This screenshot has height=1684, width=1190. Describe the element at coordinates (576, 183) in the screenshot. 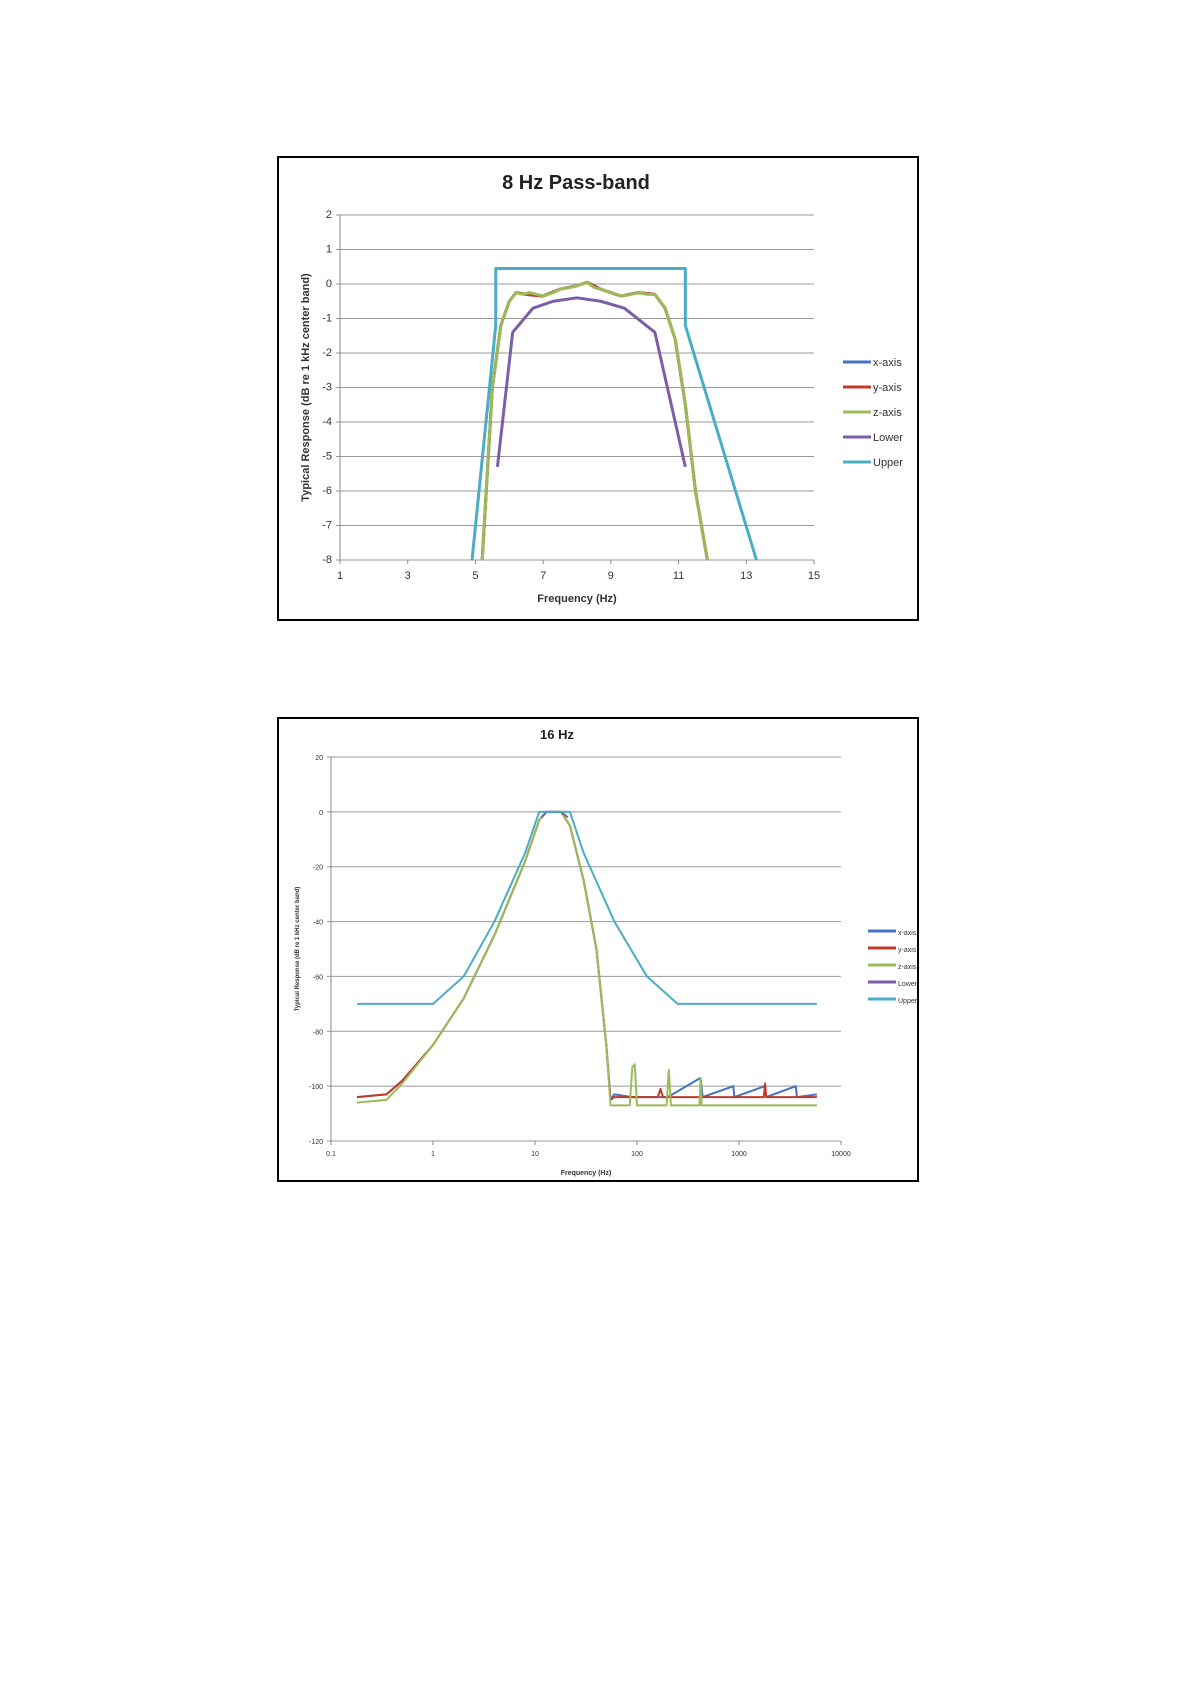

I see `chart-title: 8 Hz Pass-band` at that location.